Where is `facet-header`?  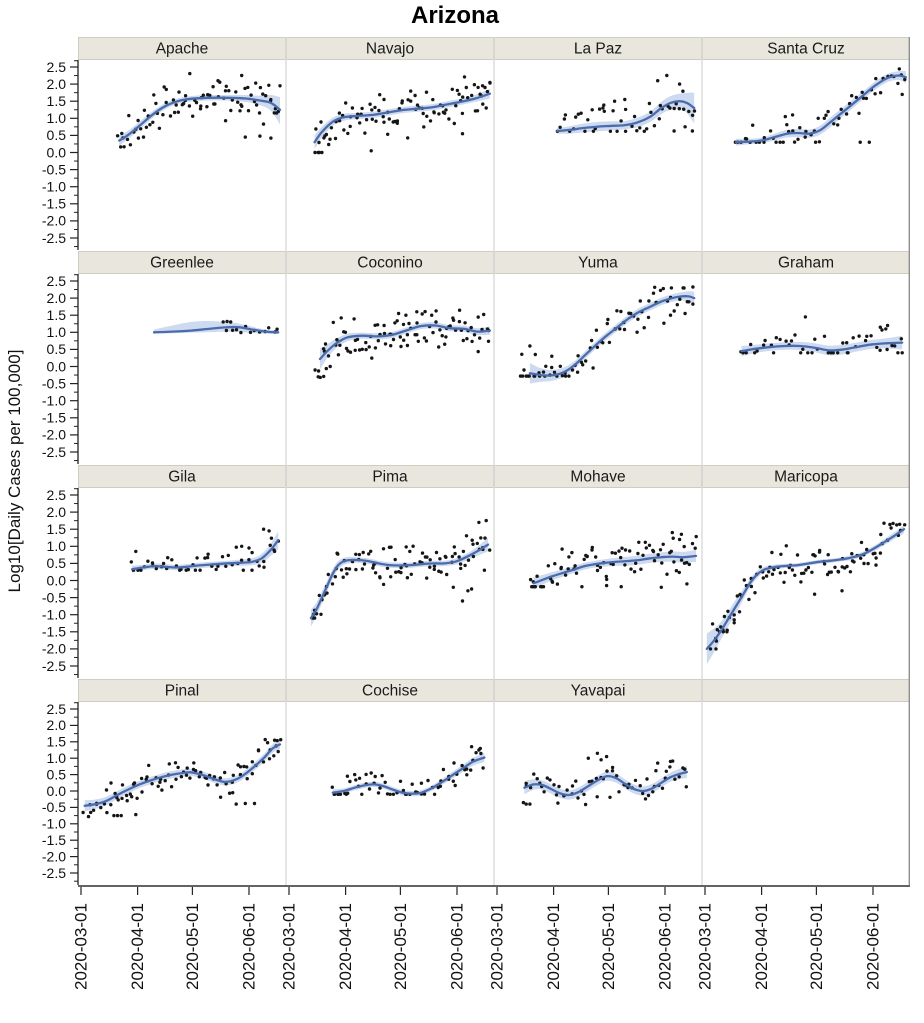
facet-header is located at coordinates (806, 690).